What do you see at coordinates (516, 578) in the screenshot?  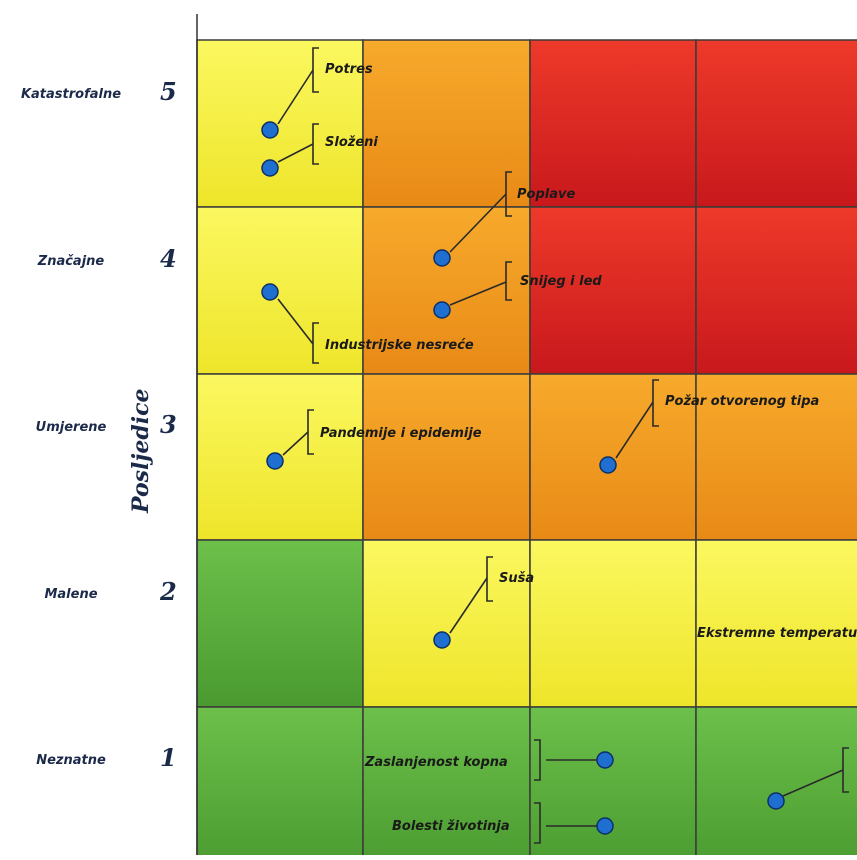 I see `event-label-8: Suša` at bounding box center [516, 578].